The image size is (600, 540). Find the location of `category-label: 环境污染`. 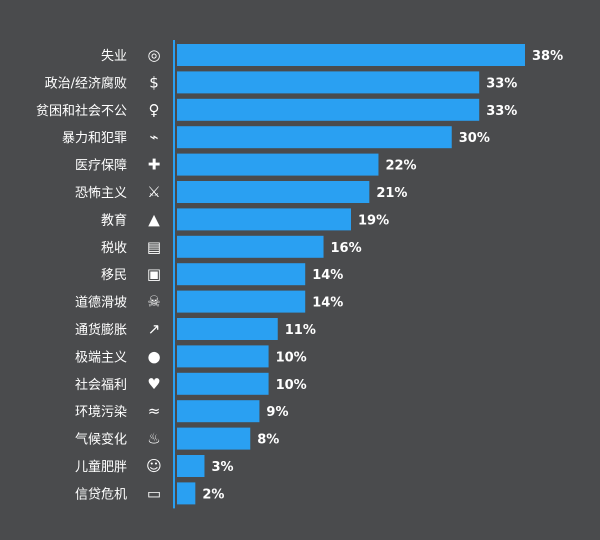

category-label: 环境污染 is located at coordinates (101, 412).